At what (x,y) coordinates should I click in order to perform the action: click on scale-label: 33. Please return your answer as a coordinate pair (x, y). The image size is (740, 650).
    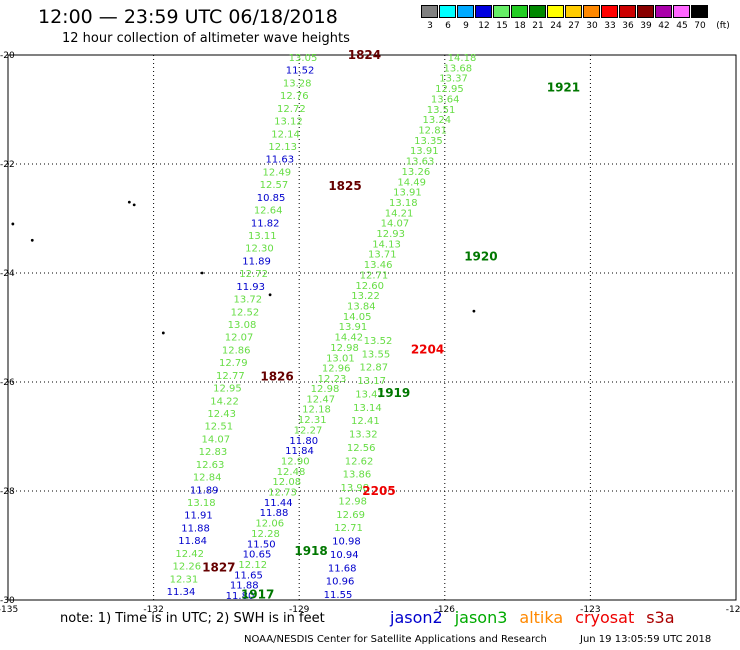
    Looking at the image, I should click on (610, 26).